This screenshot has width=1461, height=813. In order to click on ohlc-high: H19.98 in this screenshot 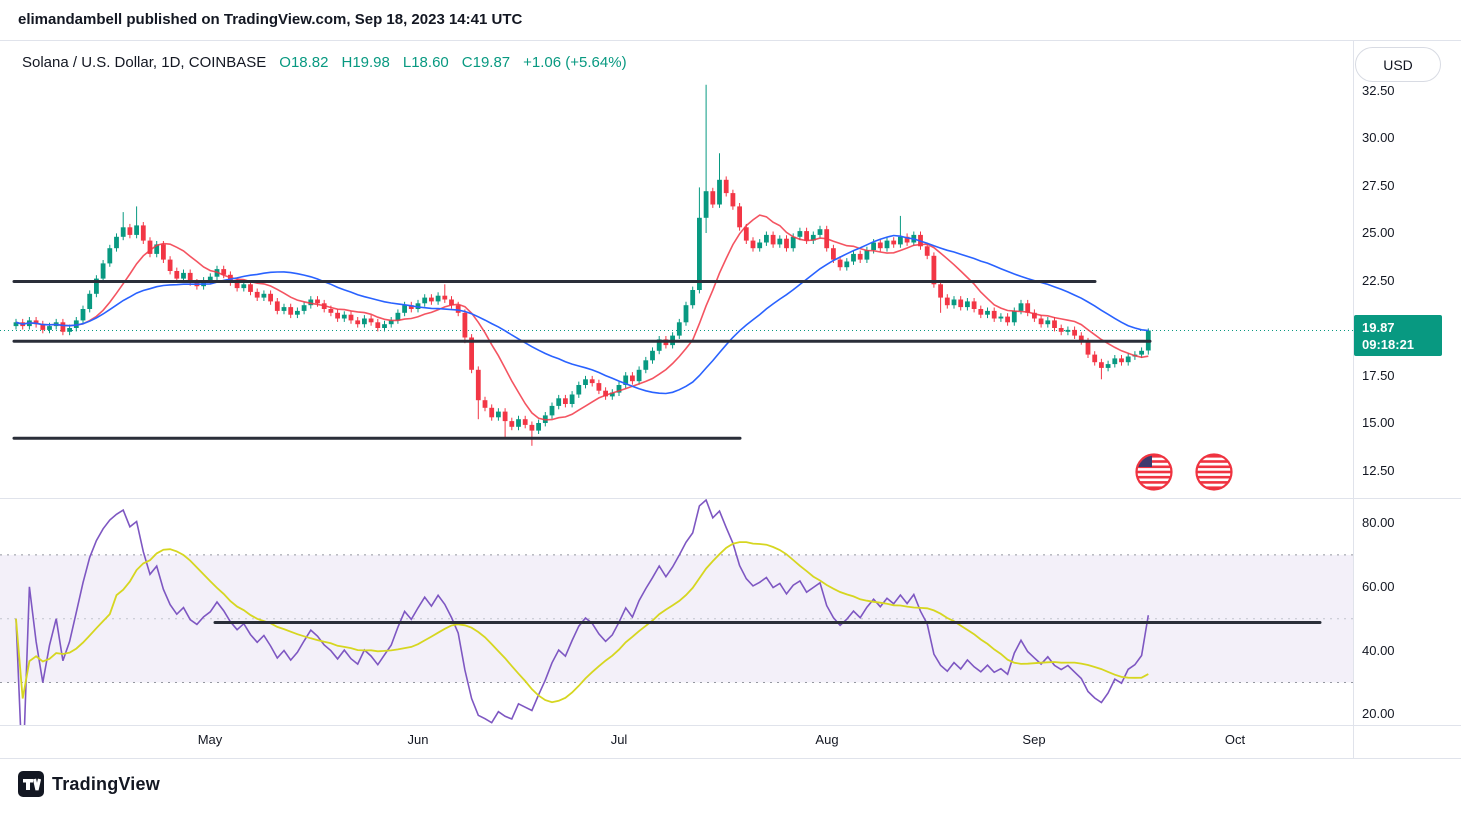, I will do `click(365, 62)`.